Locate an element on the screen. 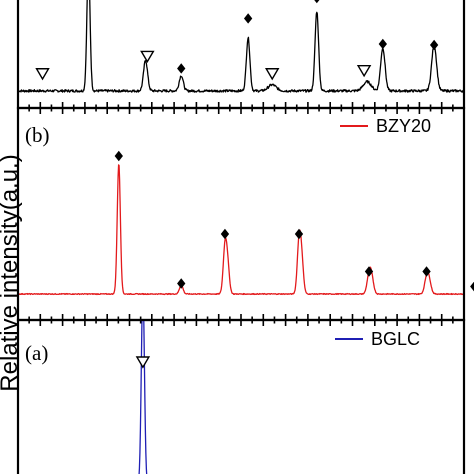  legend-label-b: BZY20 is located at coordinates (403, 126).